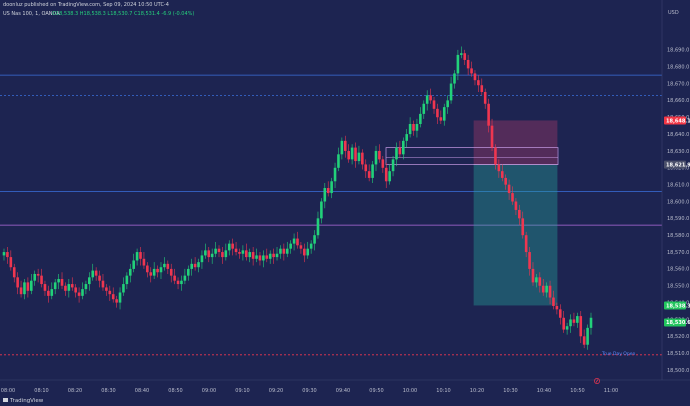 The height and width of the screenshot is (406, 690). I want to click on price-tag-label: 18,538.3, so click(678, 306).